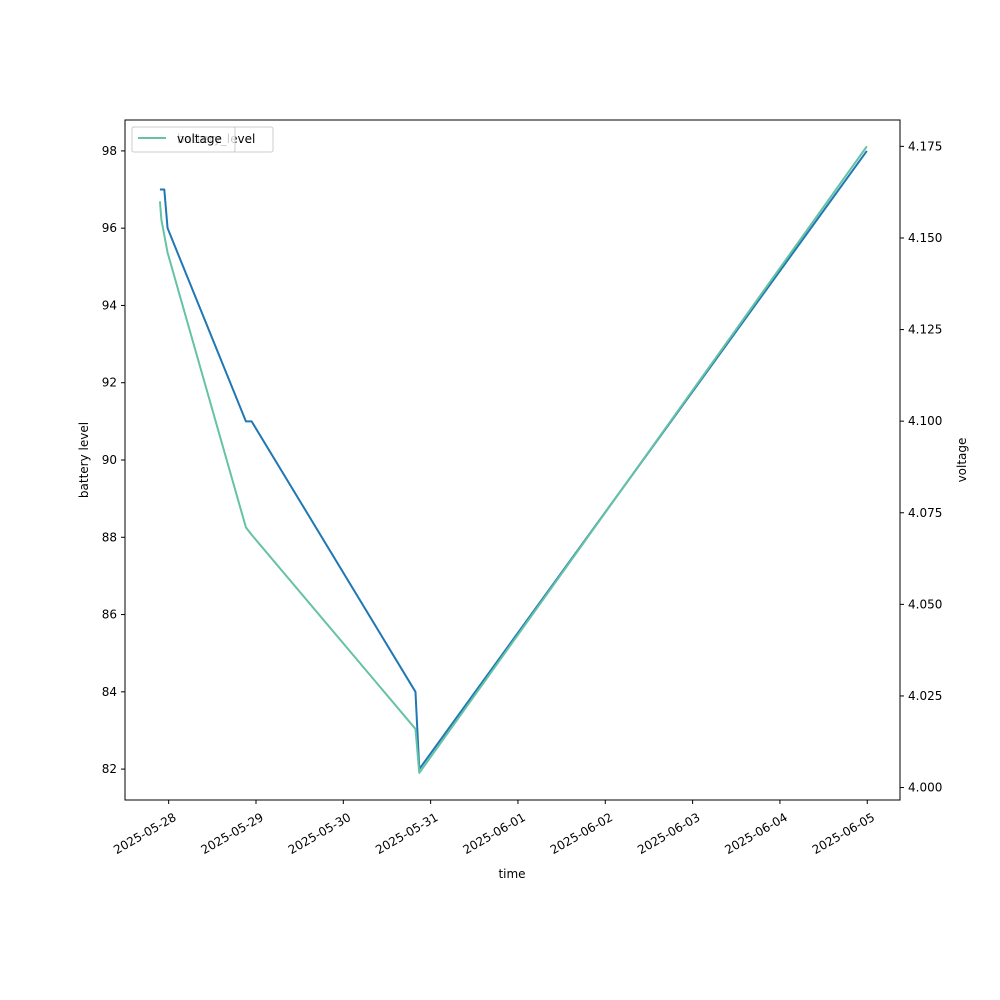 This screenshot has width=1000, height=1000. What do you see at coordinates (925, 513) in the screenshot?
I see `y-right-tick-label: 4.075` at bounding box center [925, 513].